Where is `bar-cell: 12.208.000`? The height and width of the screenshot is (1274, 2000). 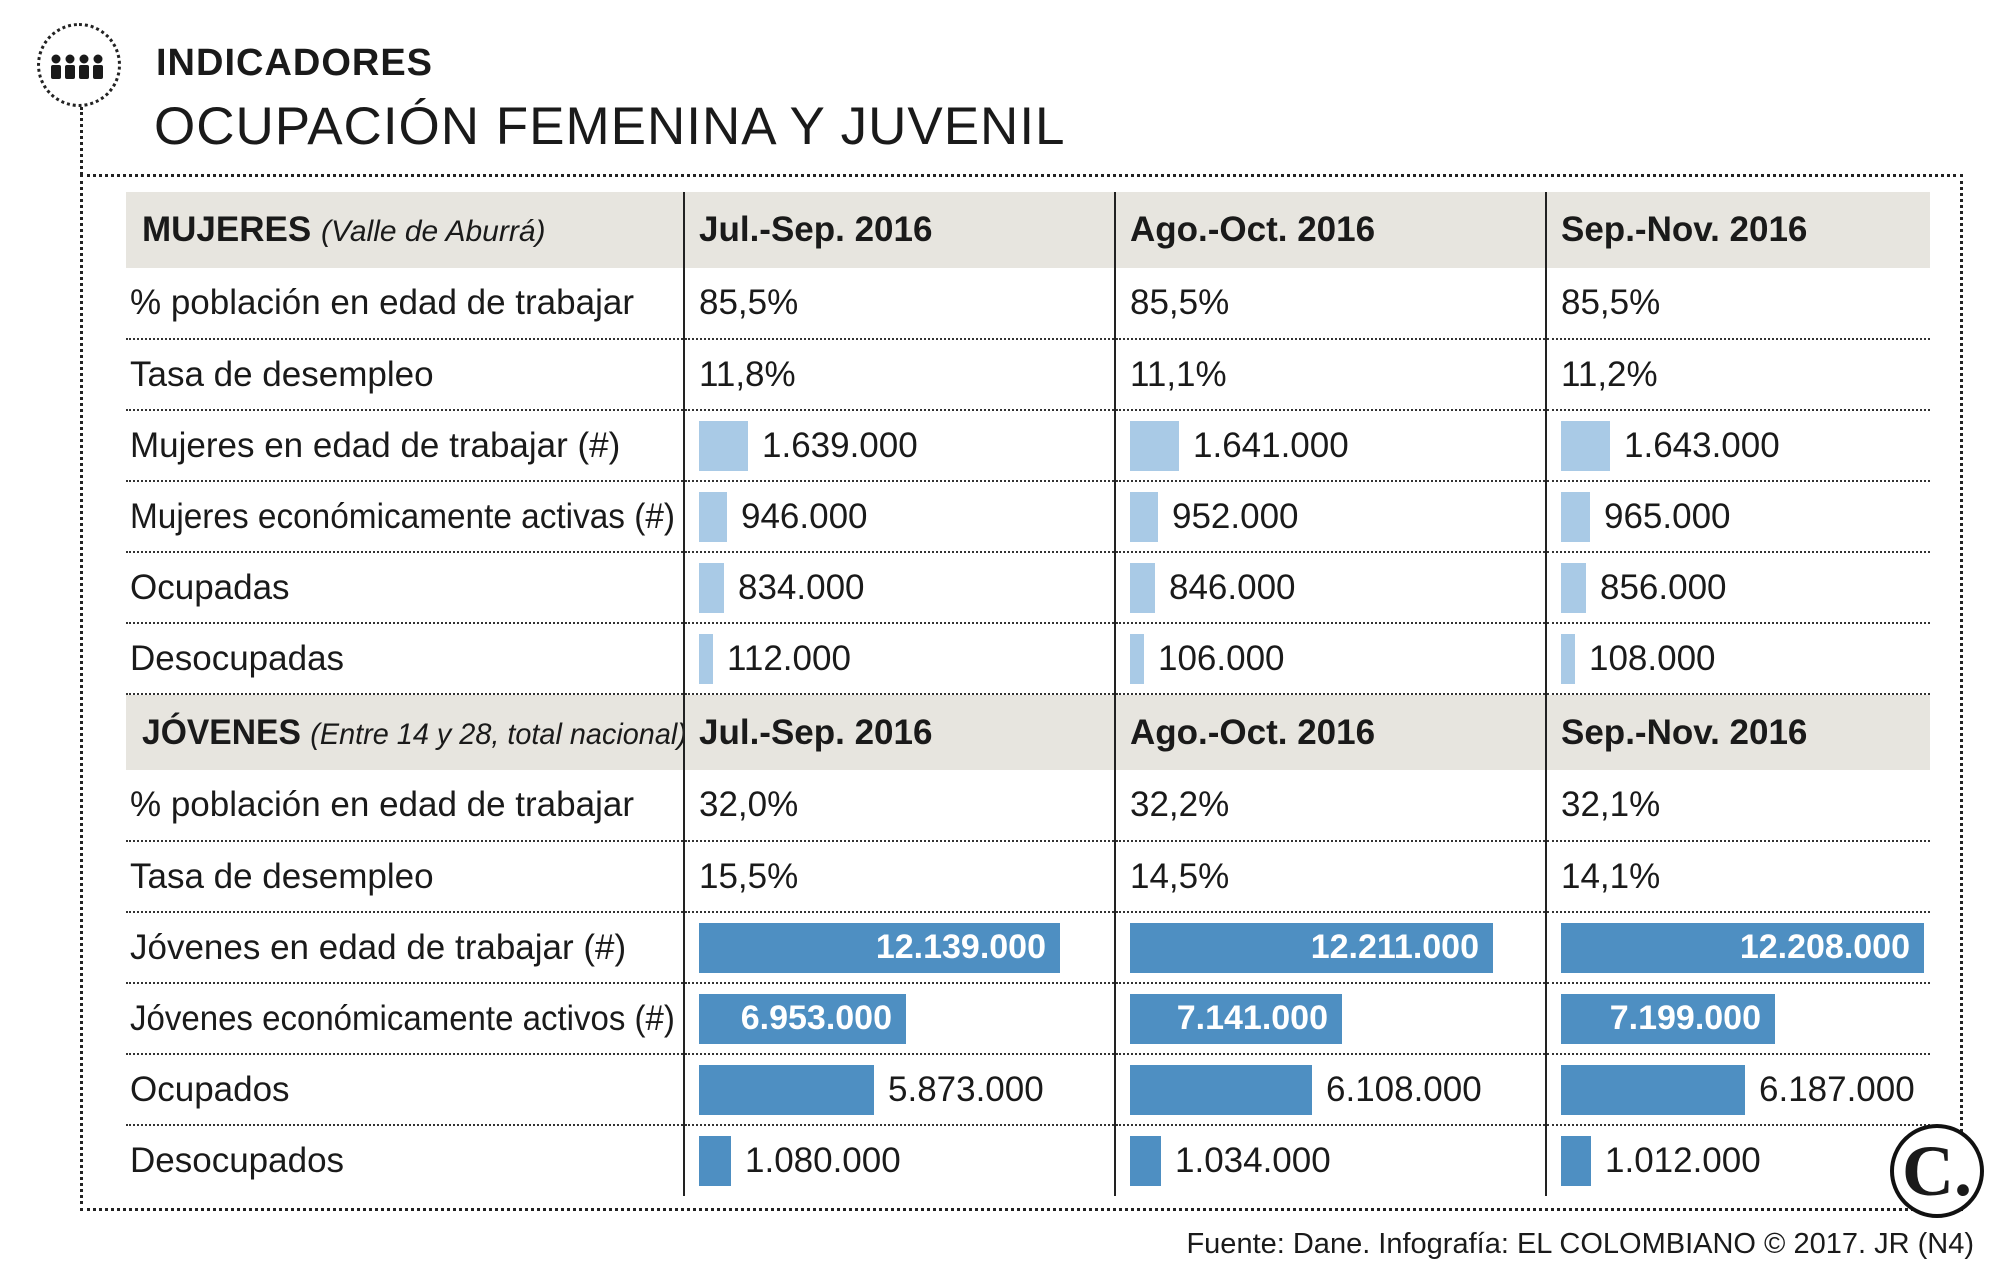
bar-cell: 12.208.000 is located at coordinates (1737, 948).